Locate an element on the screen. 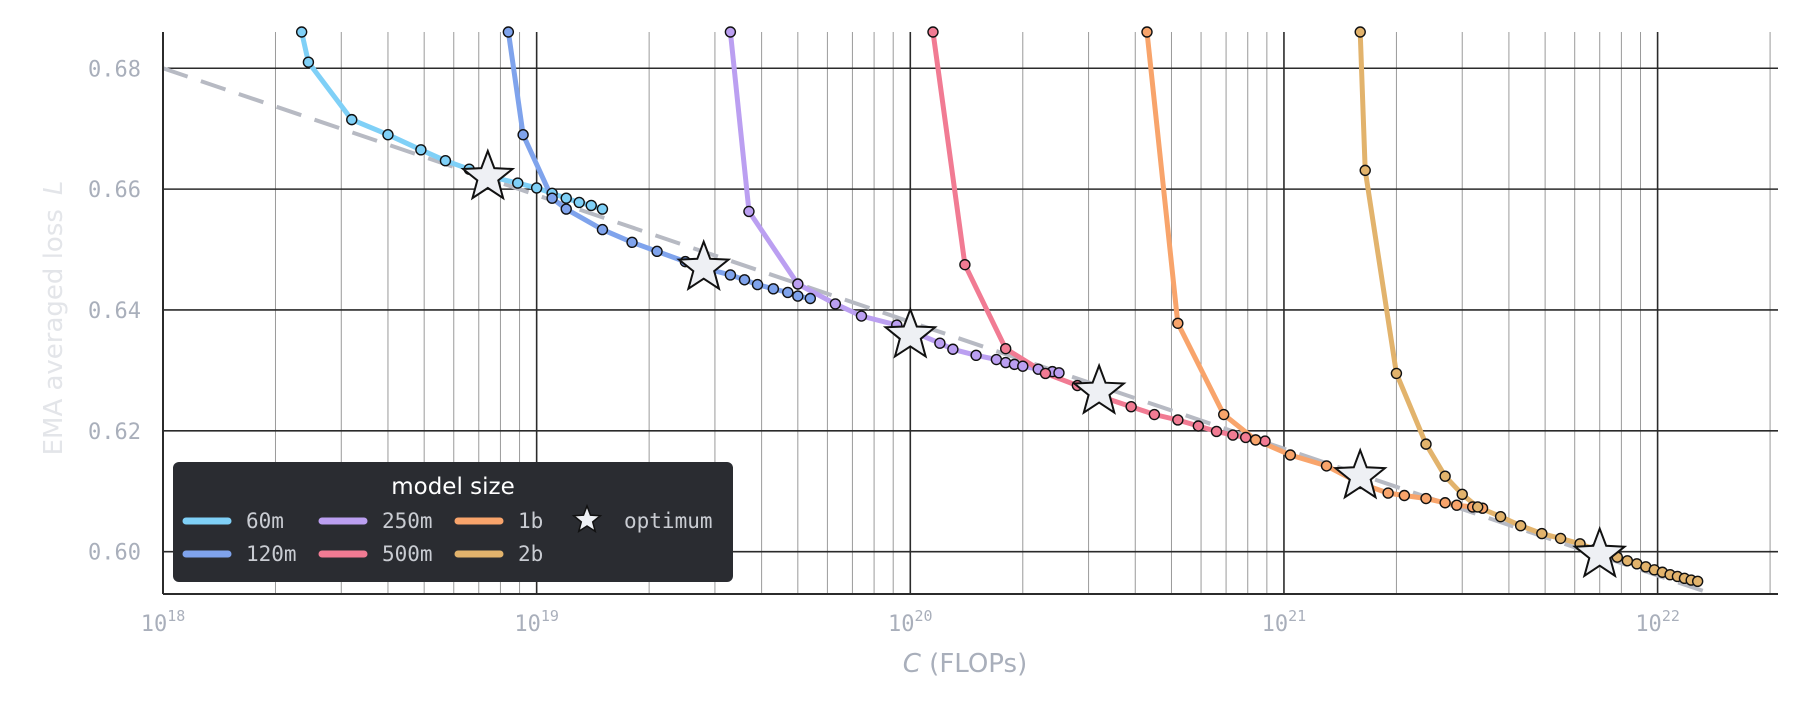 This screenshot has height=720, width=1800. legend-label-1b: 1b is located at coordinates (530, 521).